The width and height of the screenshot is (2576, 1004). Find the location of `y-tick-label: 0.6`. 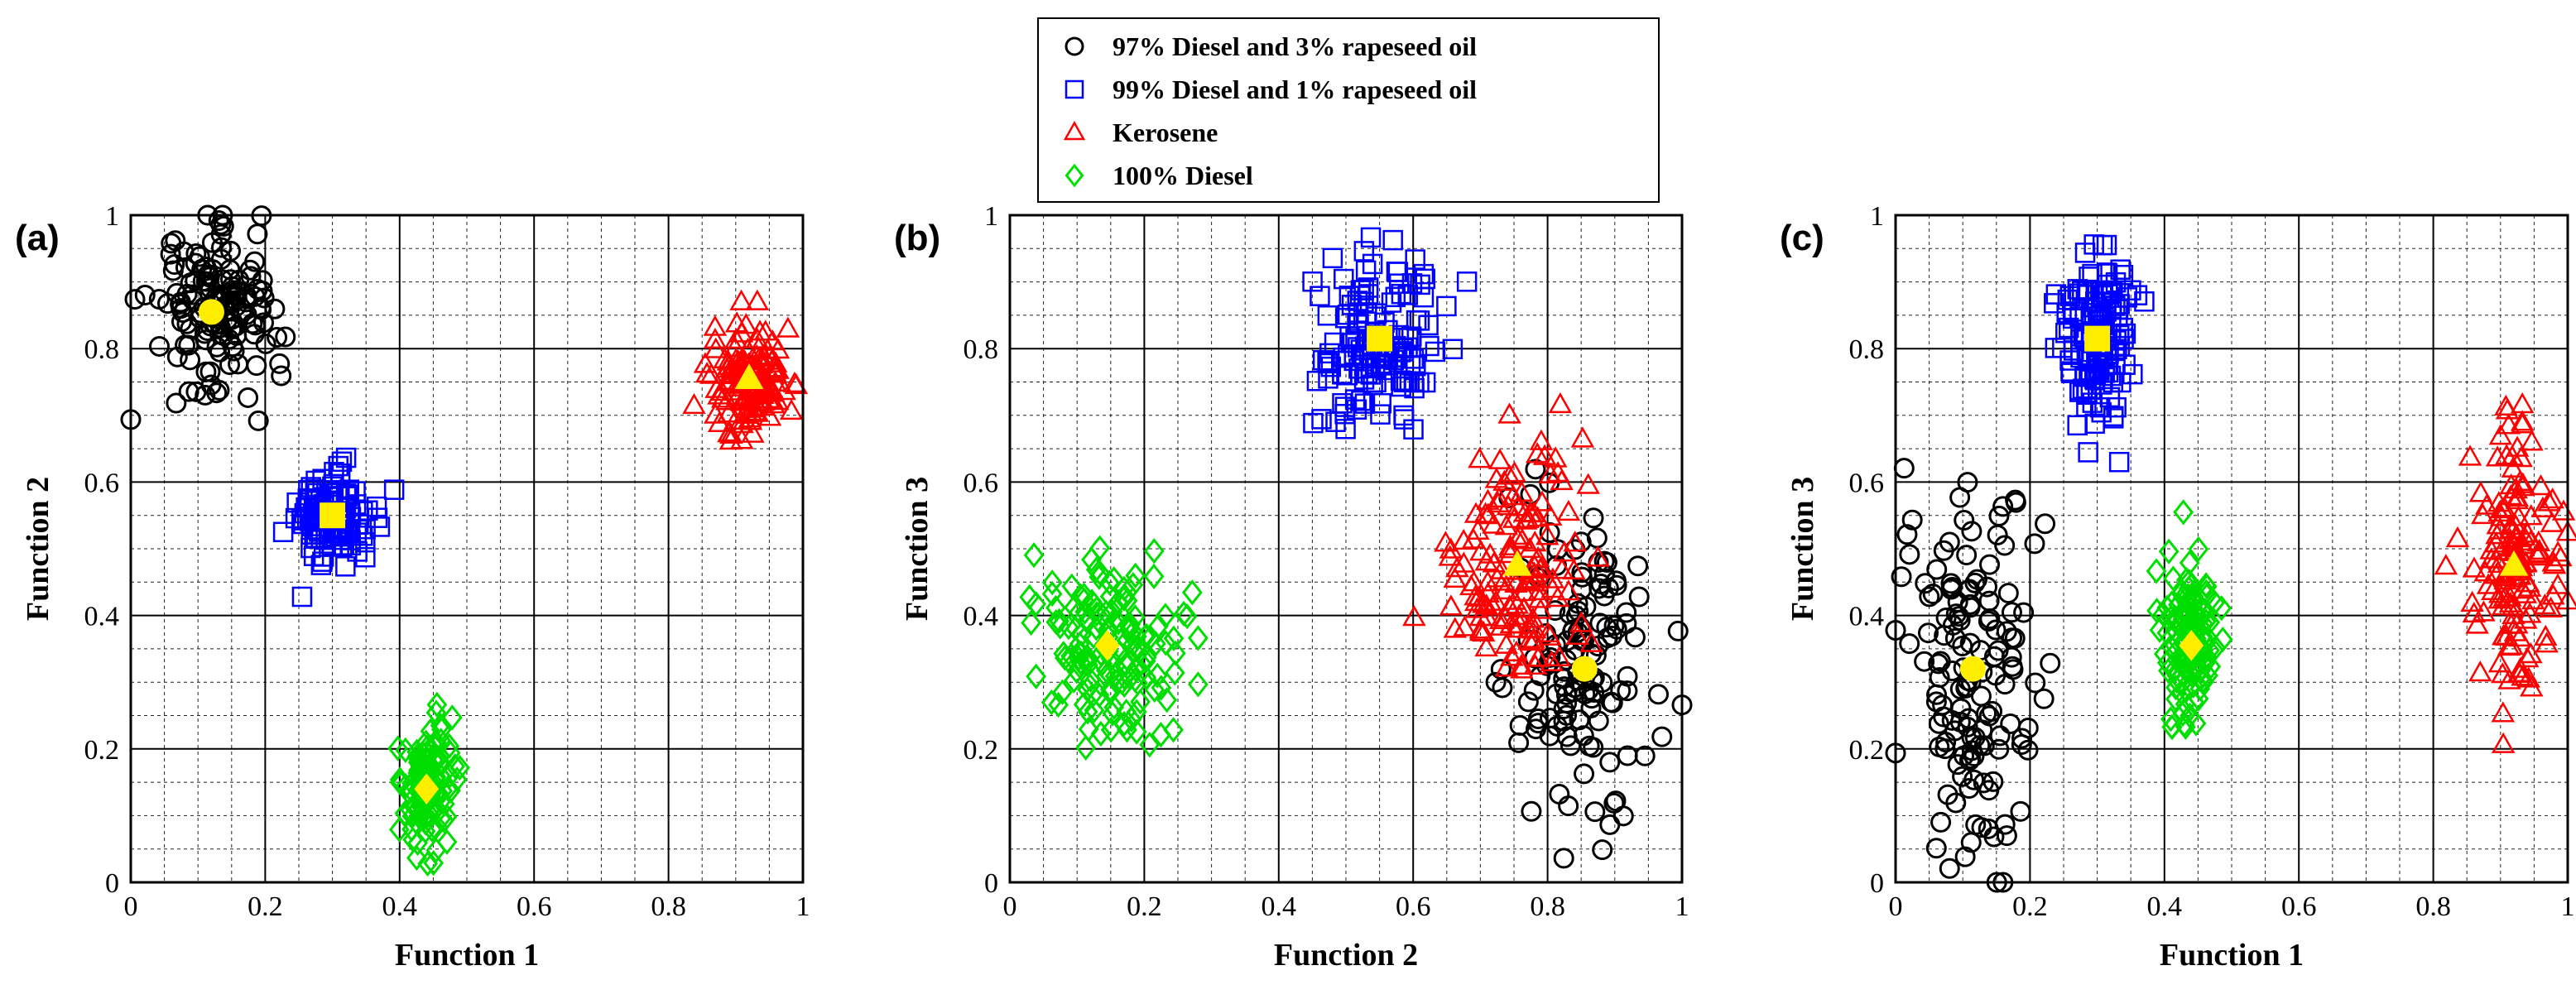

y-tick-label: 0.6 is located at coordinates (1867, 483).